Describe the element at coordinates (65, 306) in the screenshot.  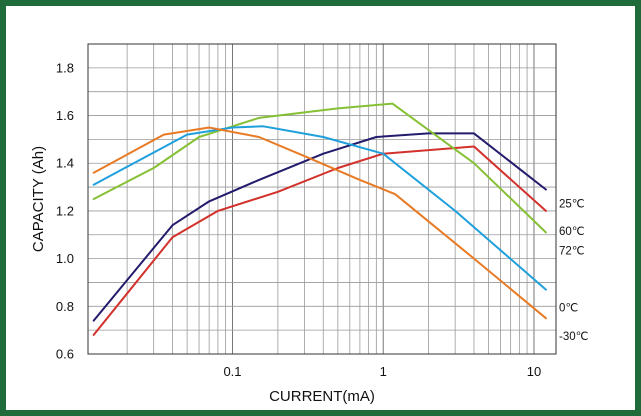
I see `y-tick-label: 0.8` at that location.